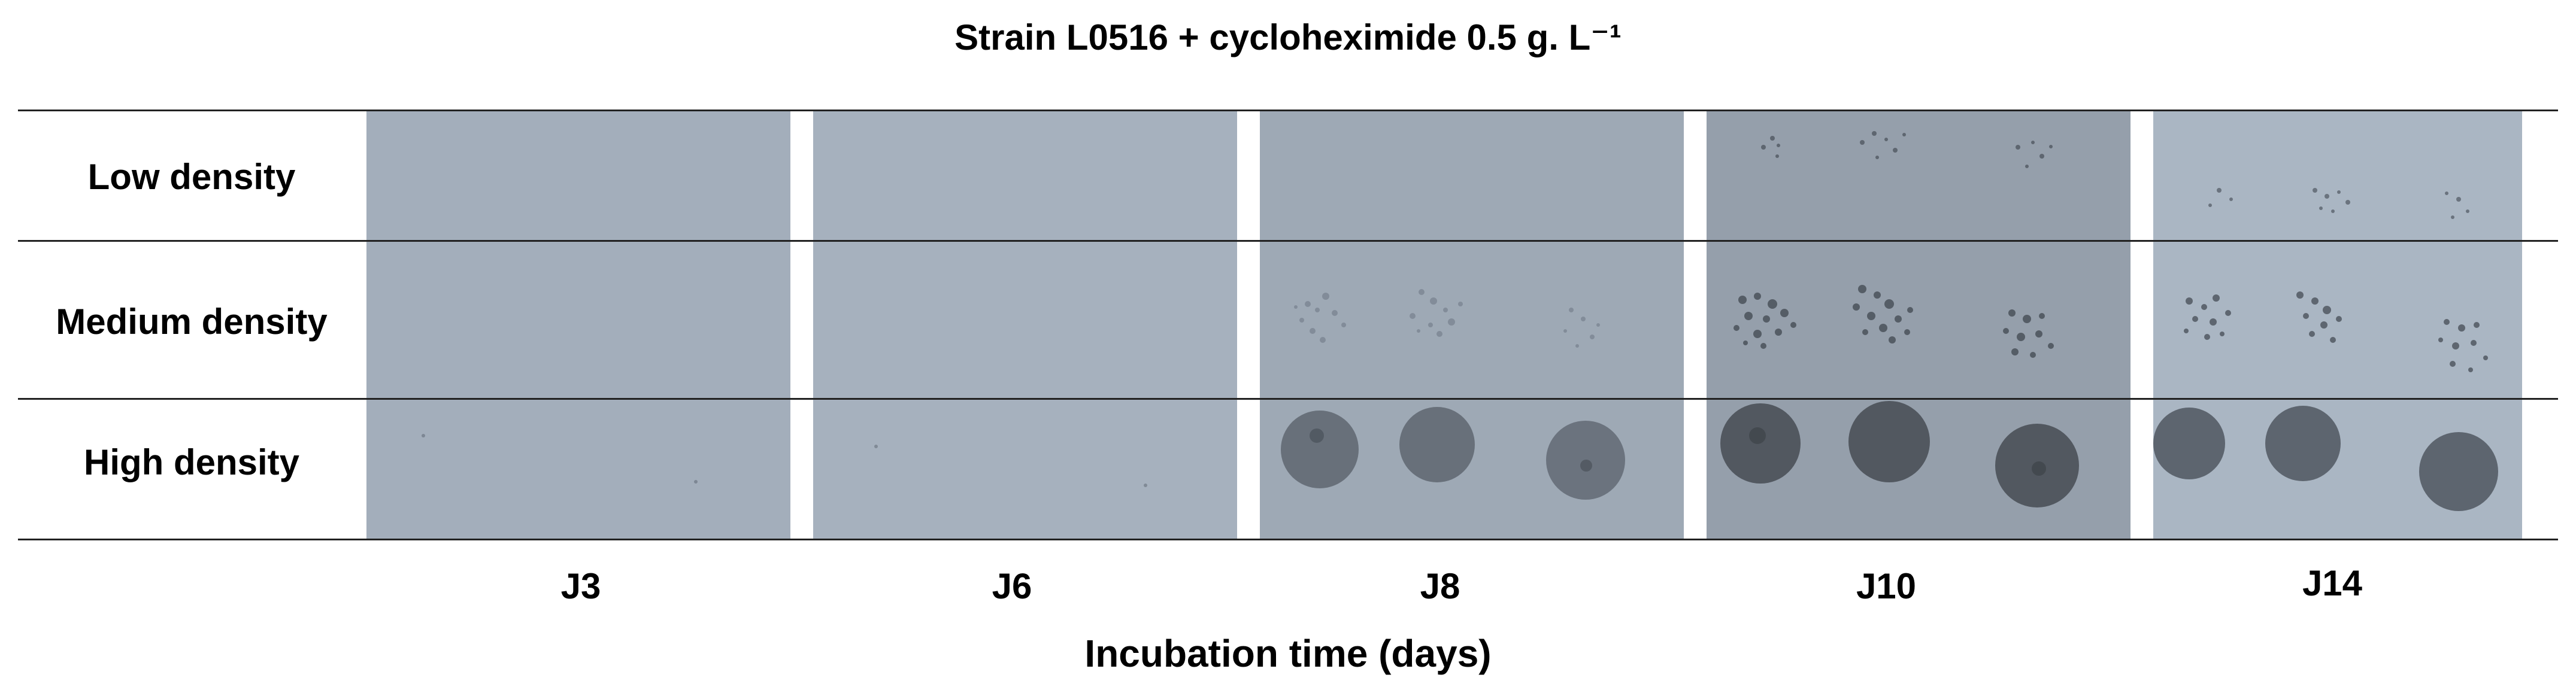  What do you see at coordinates (578, 325) in the screenshot?
I see `panel-j3` at bounding box center [578, 325].